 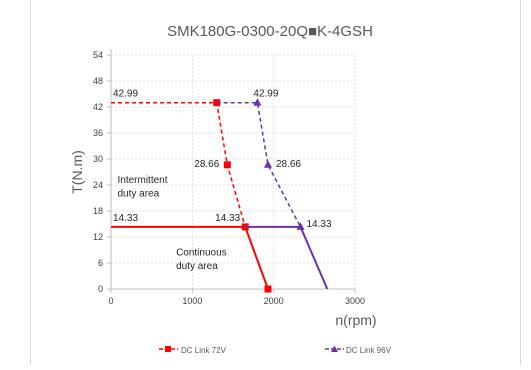 I want to click on frame-border-right, so click(x=520, y=182).